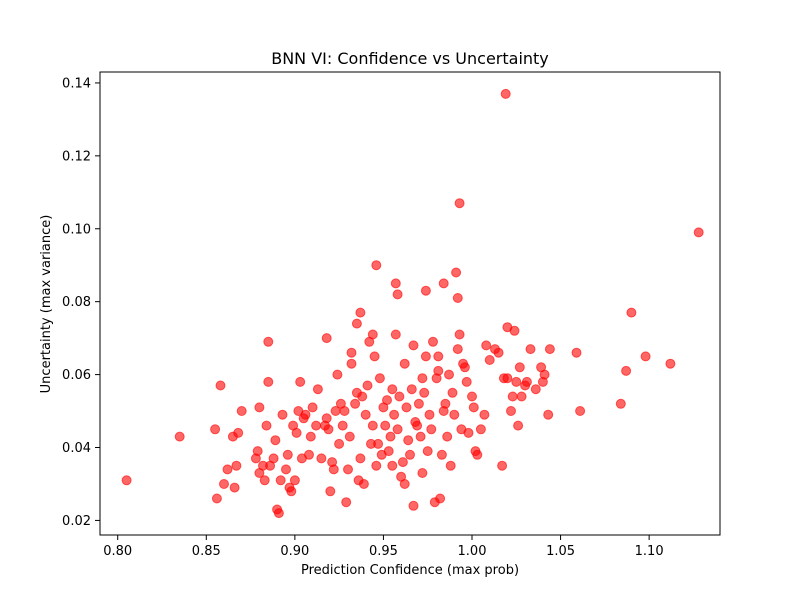  I want to click on x-tick-label: 0.85, so click(206, 551).